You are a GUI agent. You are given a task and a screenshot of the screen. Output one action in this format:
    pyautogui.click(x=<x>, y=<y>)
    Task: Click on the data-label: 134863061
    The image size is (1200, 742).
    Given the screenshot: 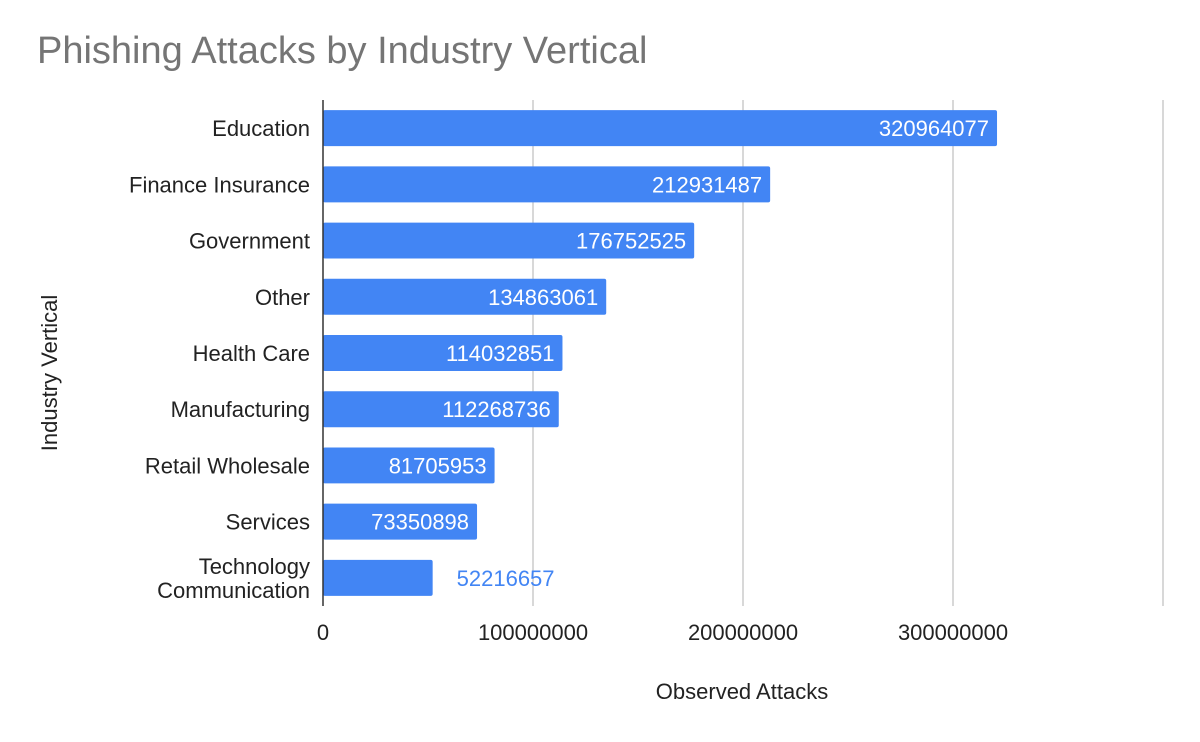 What is the action you would take?
    pyautogui.click(x=543, y=297)
    